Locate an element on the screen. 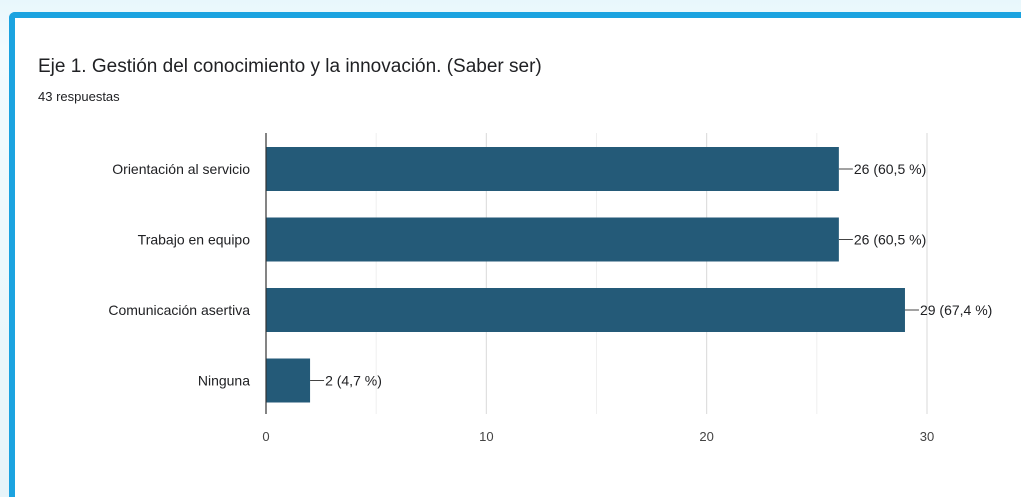 This screenshot has height=497, width=1021. data-label-0: 26 (60,5 %) is located at coordinates (890, 169).